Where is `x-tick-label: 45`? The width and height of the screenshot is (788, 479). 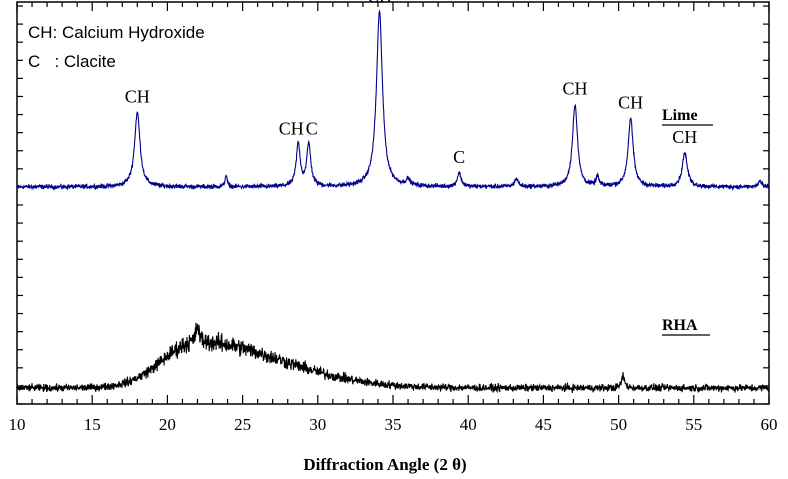
x-tick-label: 45 is located at coordinates (543, 424).